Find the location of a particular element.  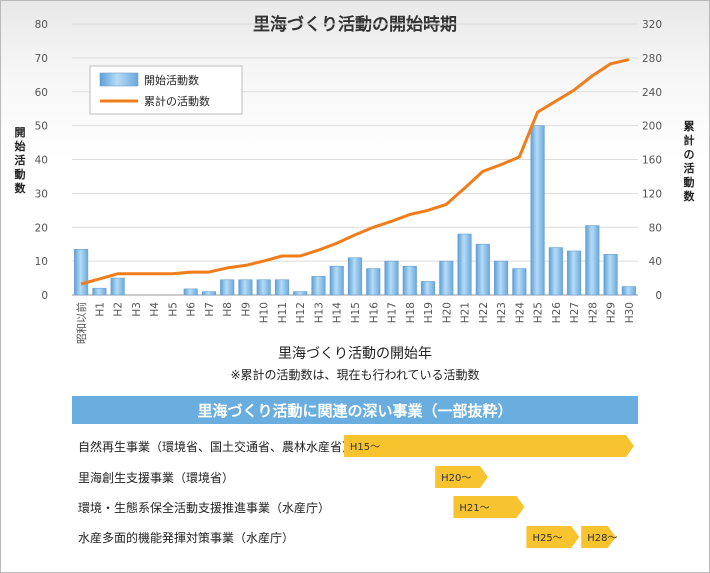

left-tick-label: 70 is located at coordinates (41, 59).